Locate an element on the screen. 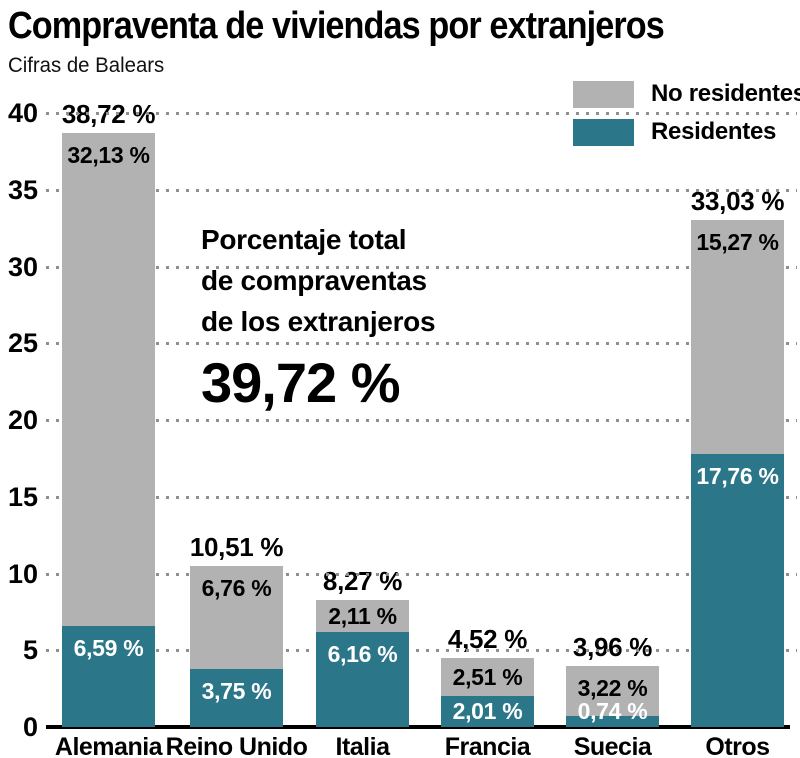 The image size is (800, 758). y-axis-label-10: 10 is located at coordinates (22, 573).